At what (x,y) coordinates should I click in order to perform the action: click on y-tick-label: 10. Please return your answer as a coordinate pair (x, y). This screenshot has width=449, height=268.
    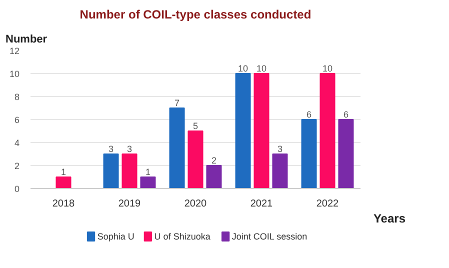
    Looking at the image, I should click on (14, 74).